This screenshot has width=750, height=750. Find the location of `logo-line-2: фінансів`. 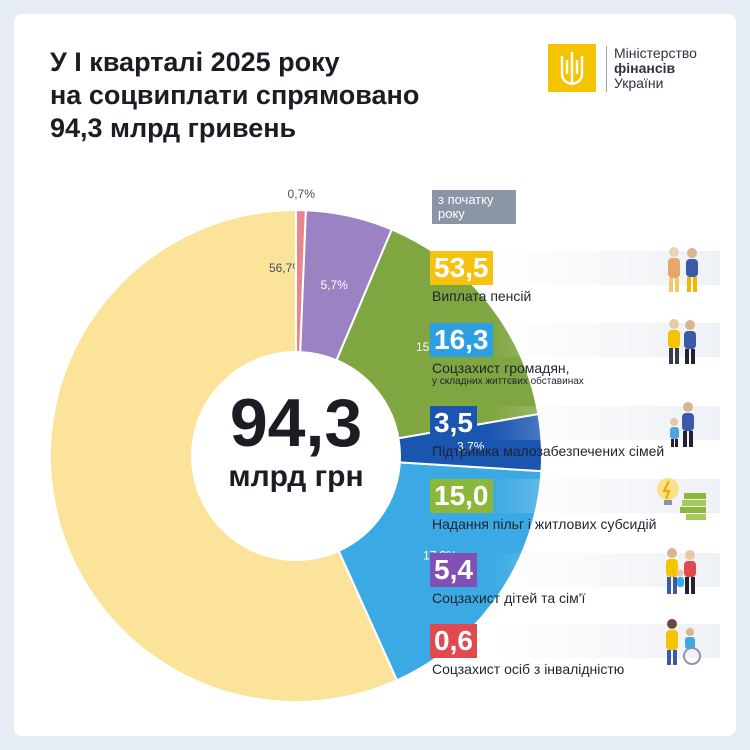

logo-line-2: фінансів is located at coordinates (645, 68).